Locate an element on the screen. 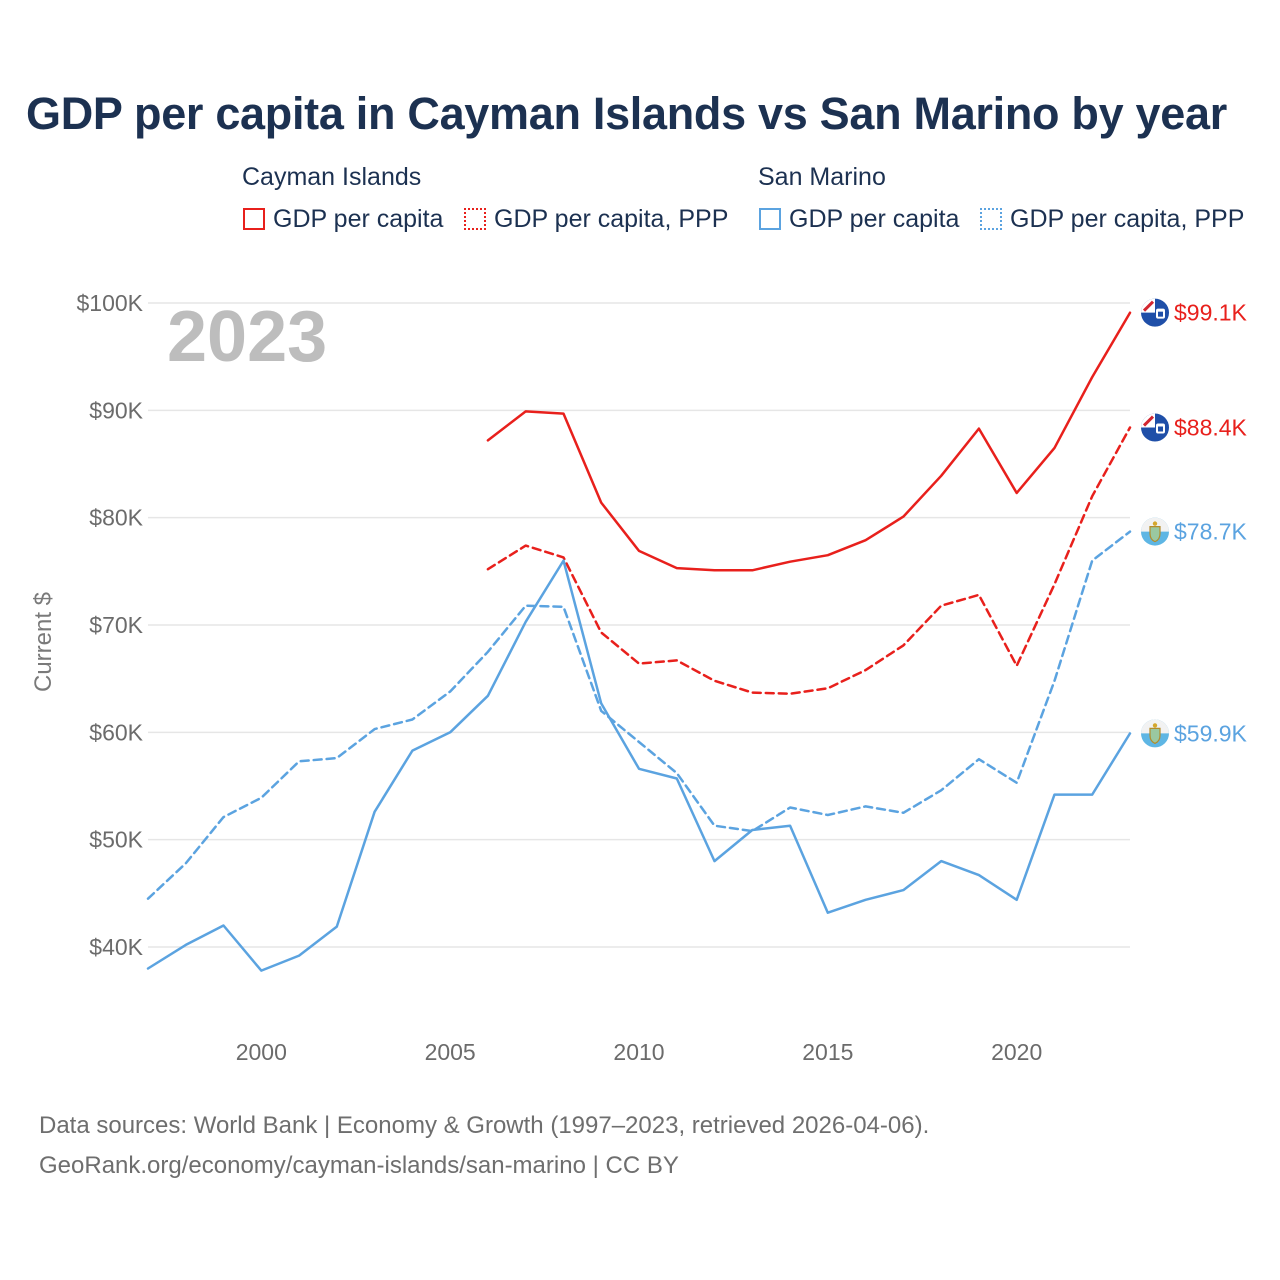 This screenshot has width=1280, height=1280. series-end-label: $78.7K is located at coordinates (1211, 532).